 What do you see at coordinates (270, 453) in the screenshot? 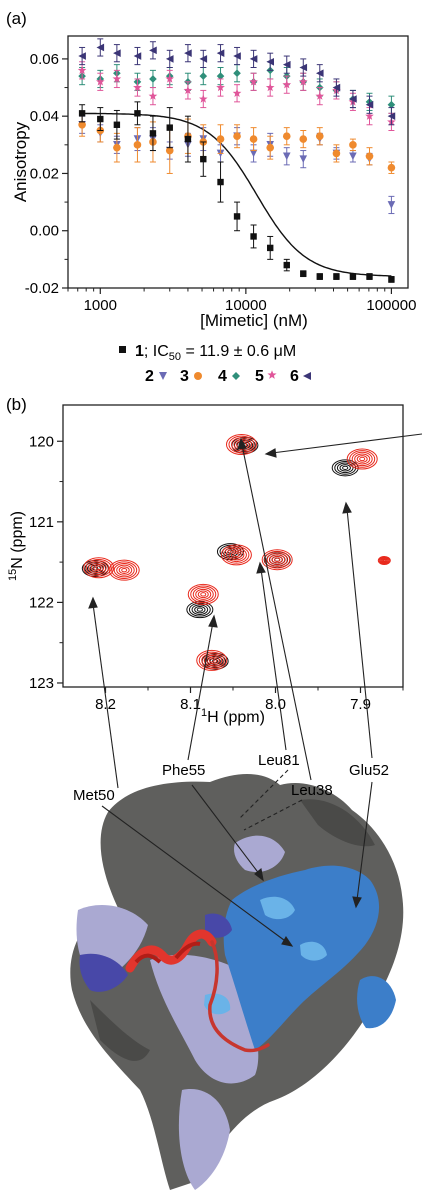
I see `arrowhead-offpanel-leu38` at bounding box center [270, 453].